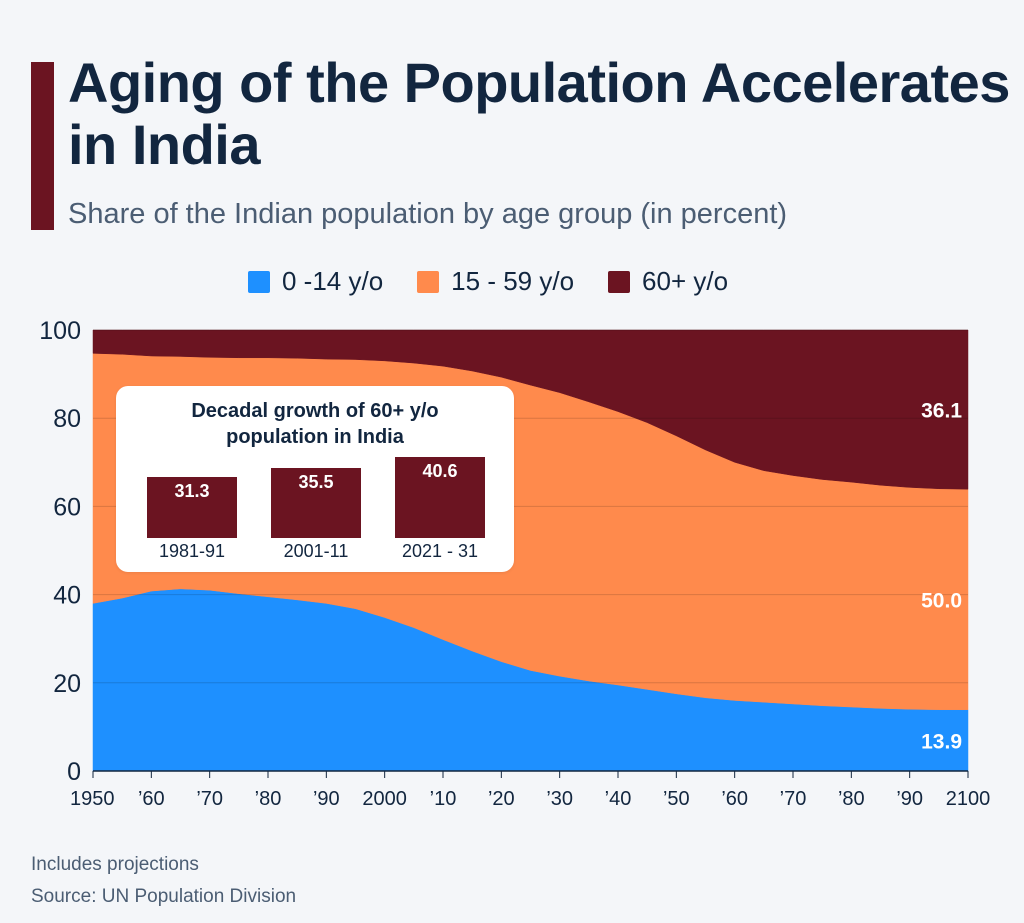 This screenshot has width=1024, height=923. What do you see at coordinates (941, 741) in the screenshot?
I see `end-label-0: 13.9` at bounding box center [941, 741].